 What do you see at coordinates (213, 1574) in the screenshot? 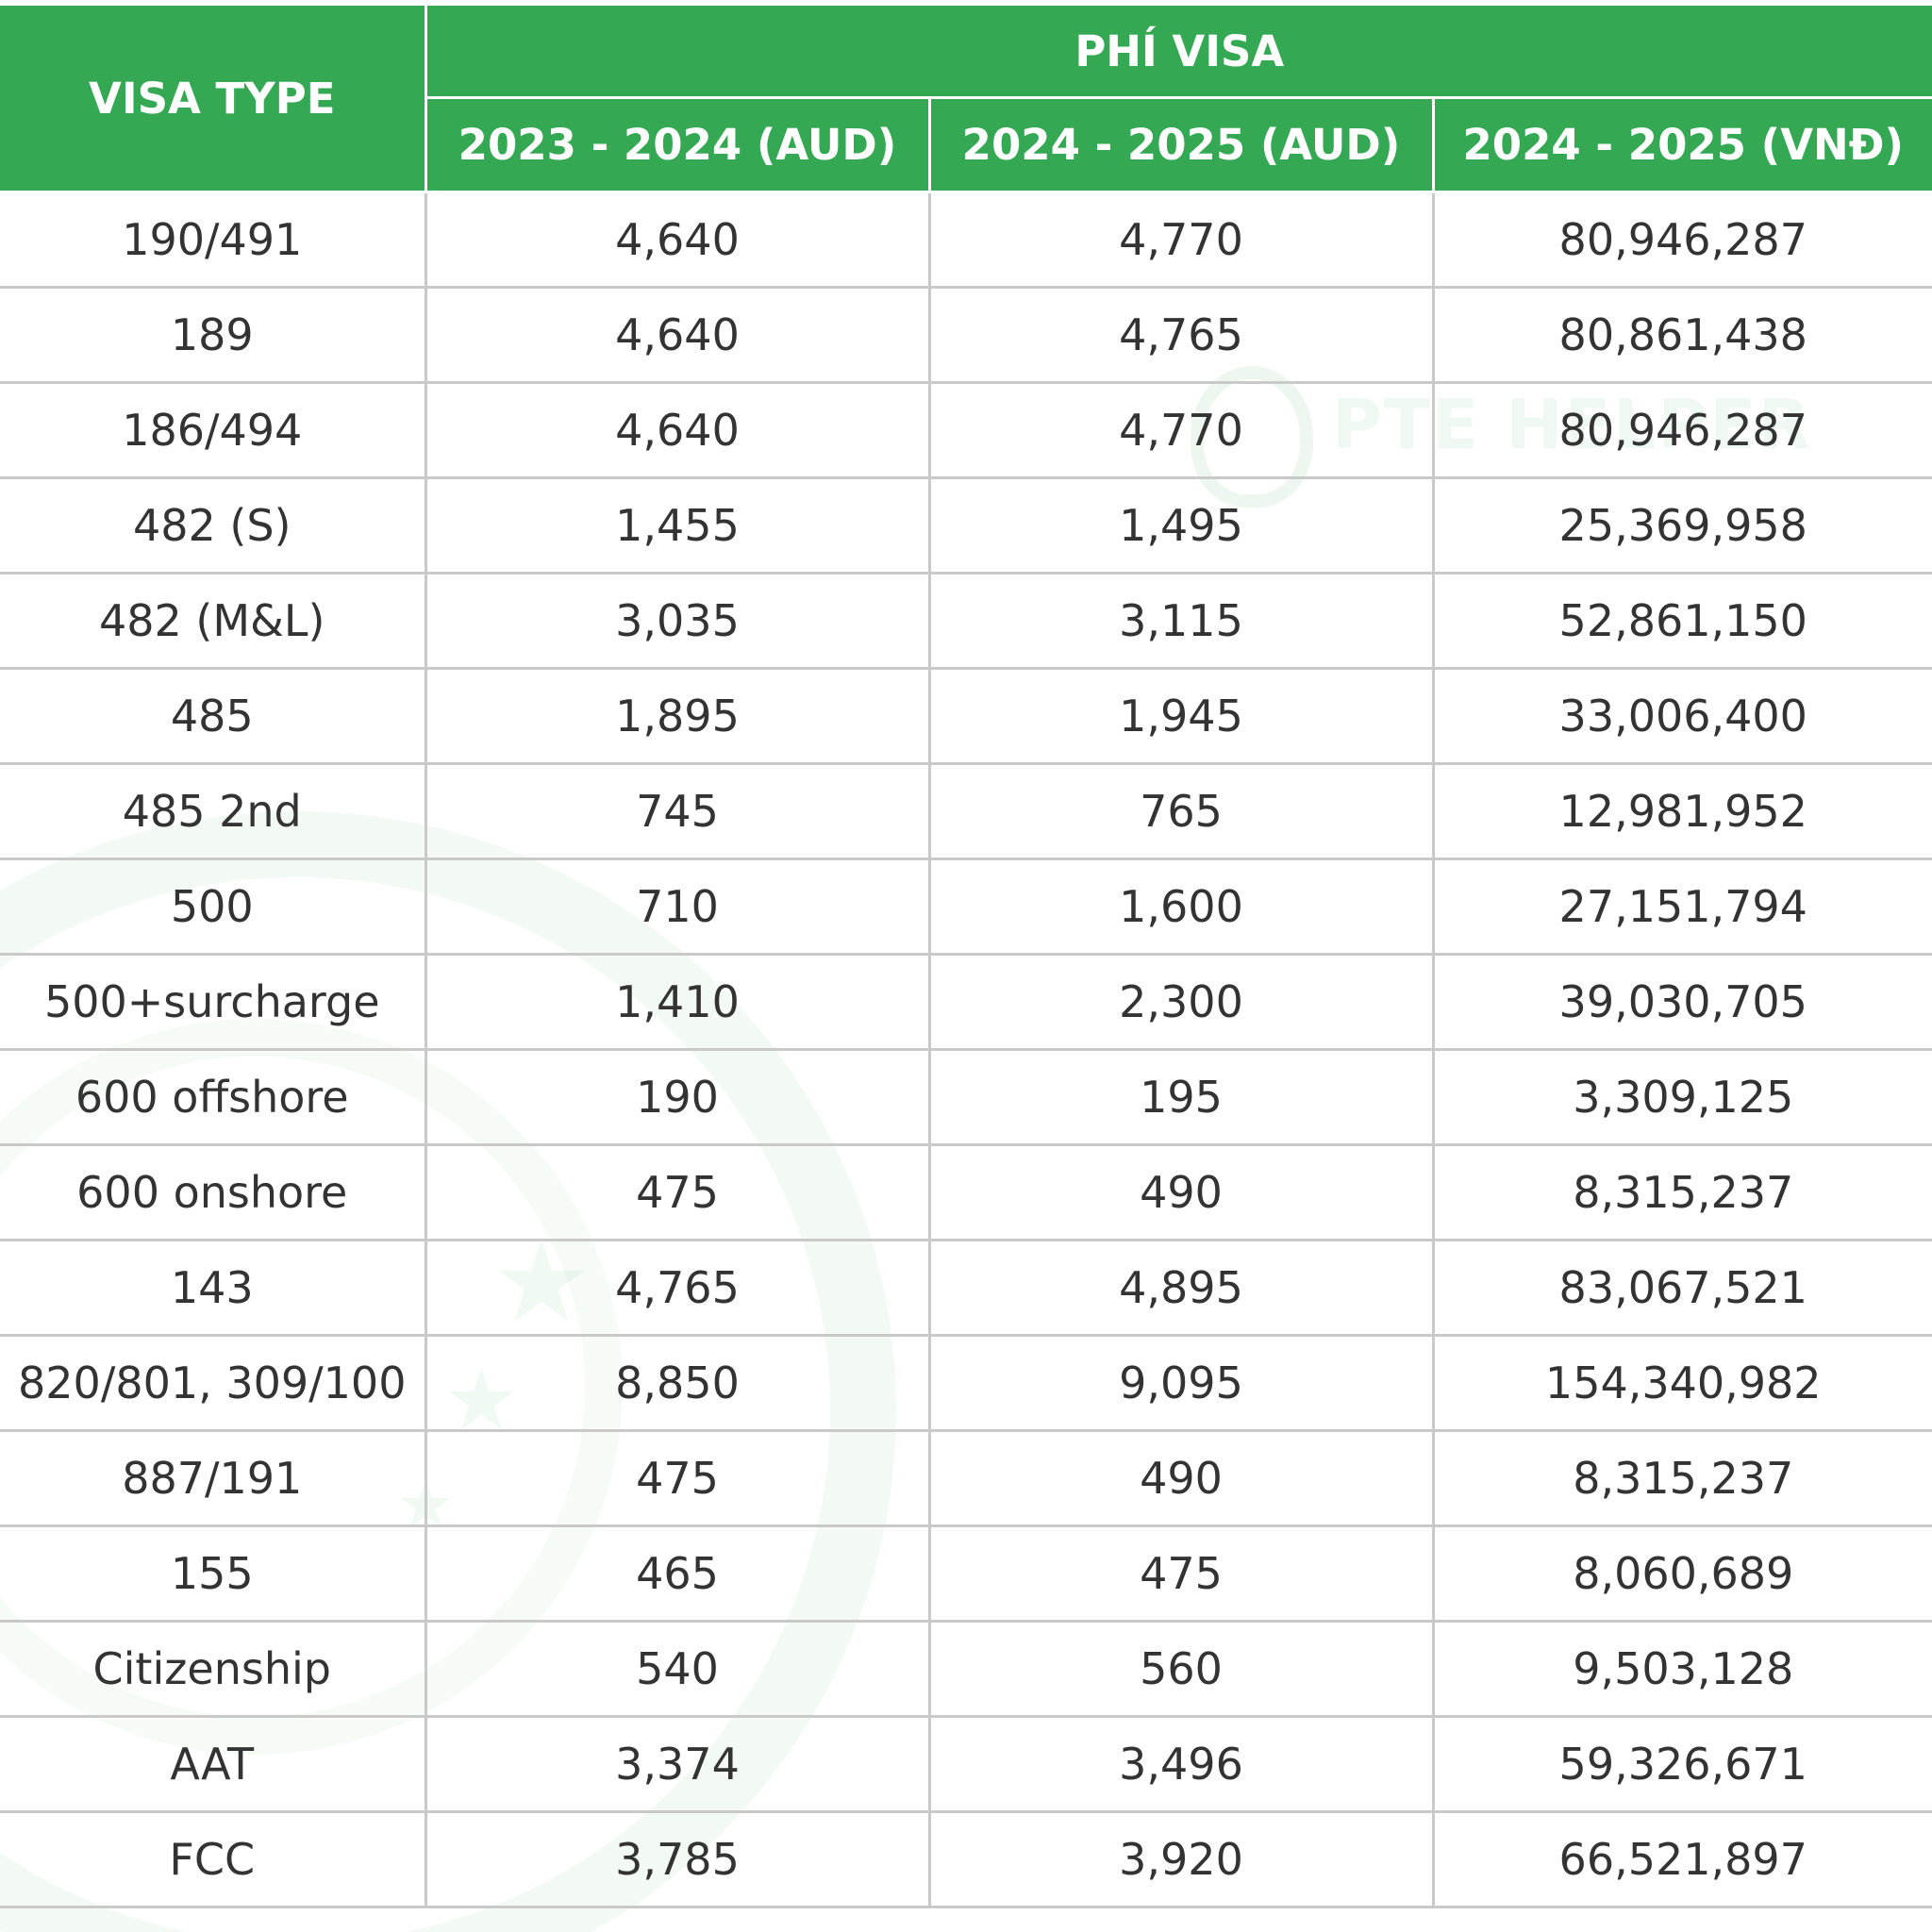
I see `cell-visa-type: 155` at bounding box center [213, 1574].